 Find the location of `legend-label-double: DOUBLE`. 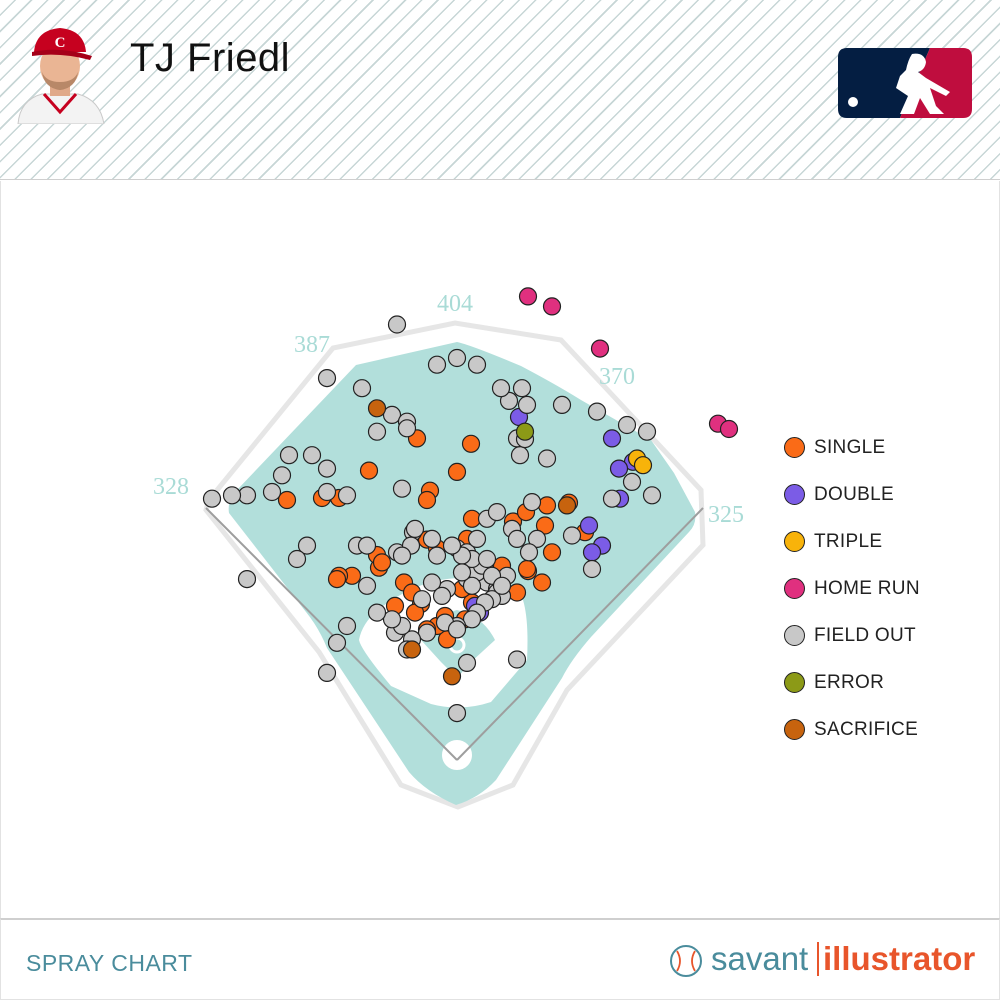

legend-label-double: DOUBLE is located at coordinates (854, 494).